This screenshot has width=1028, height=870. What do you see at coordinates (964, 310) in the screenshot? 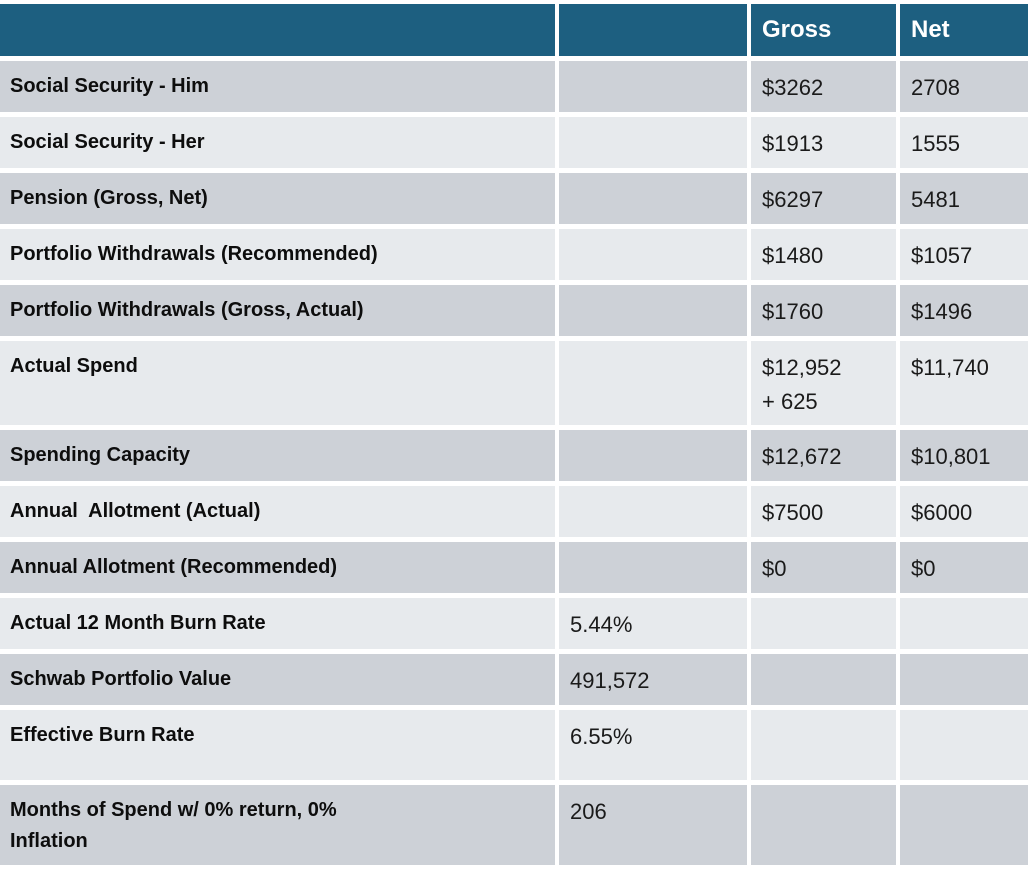
I see `net-value-cell: $1496` at bounding box center [964, 310].